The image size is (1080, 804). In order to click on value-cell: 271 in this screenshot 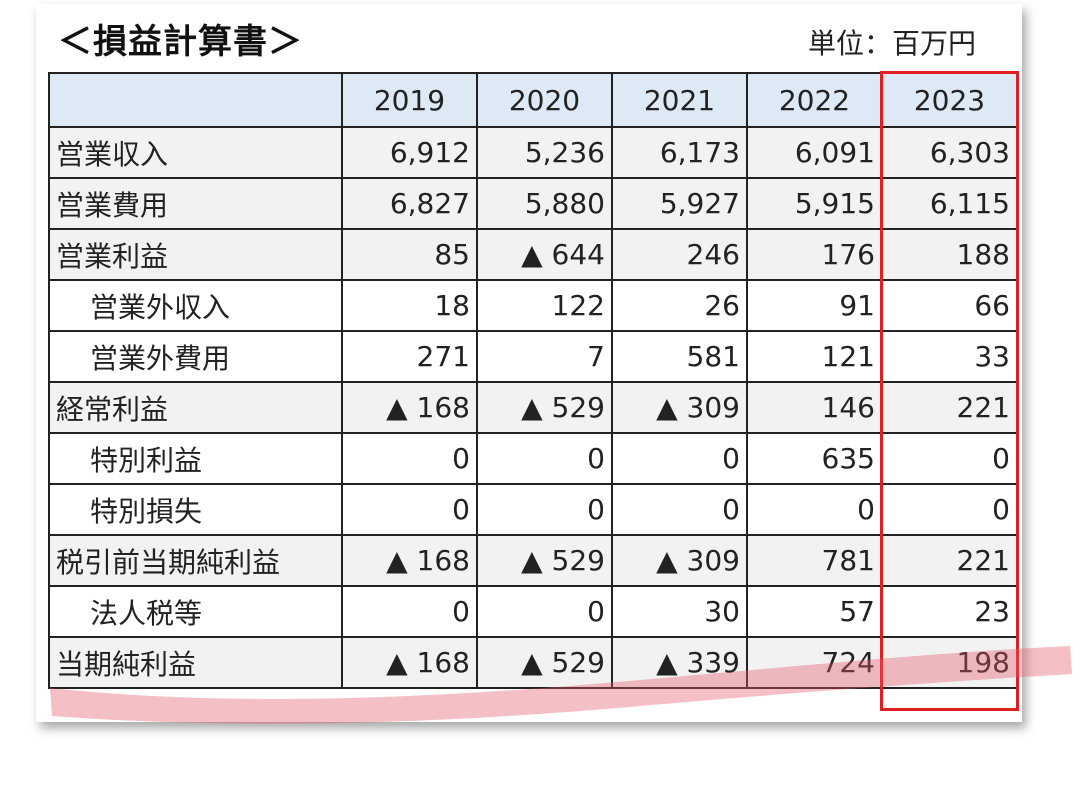, I will do `click(409, 356)`.